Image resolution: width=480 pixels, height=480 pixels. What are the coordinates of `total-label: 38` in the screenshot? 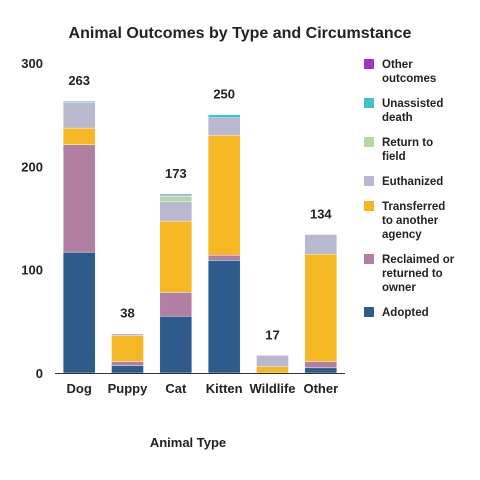 It's located at (127, 313).